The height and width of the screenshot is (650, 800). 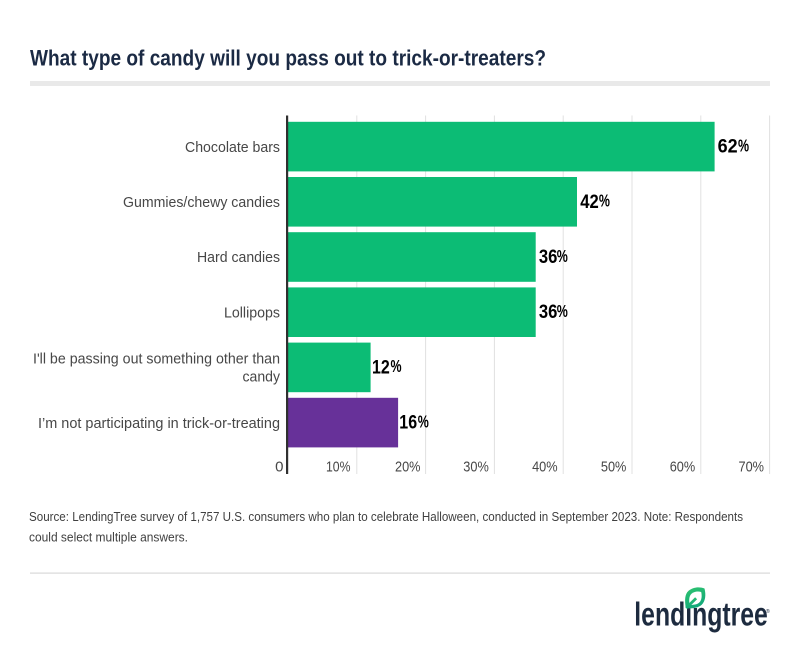 What do you see at coordinates (279, 467) in the screenshot?
I see `svg-text: 0` at bounding box center [279, 467].